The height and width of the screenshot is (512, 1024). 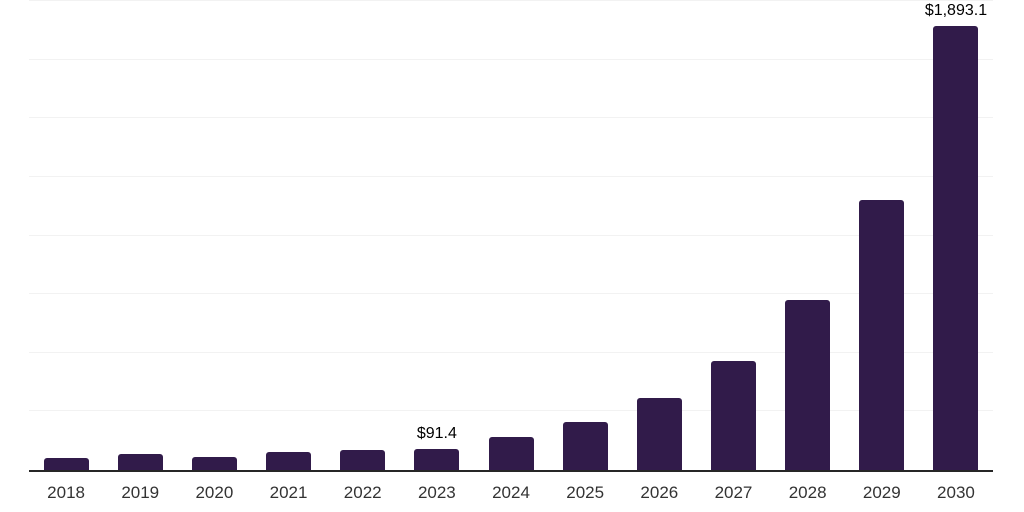 What do you see at coordinates (733, 492) in the screenshot?
I see `x-tick-label-2027: 2027` at bounding box center [733, 492].